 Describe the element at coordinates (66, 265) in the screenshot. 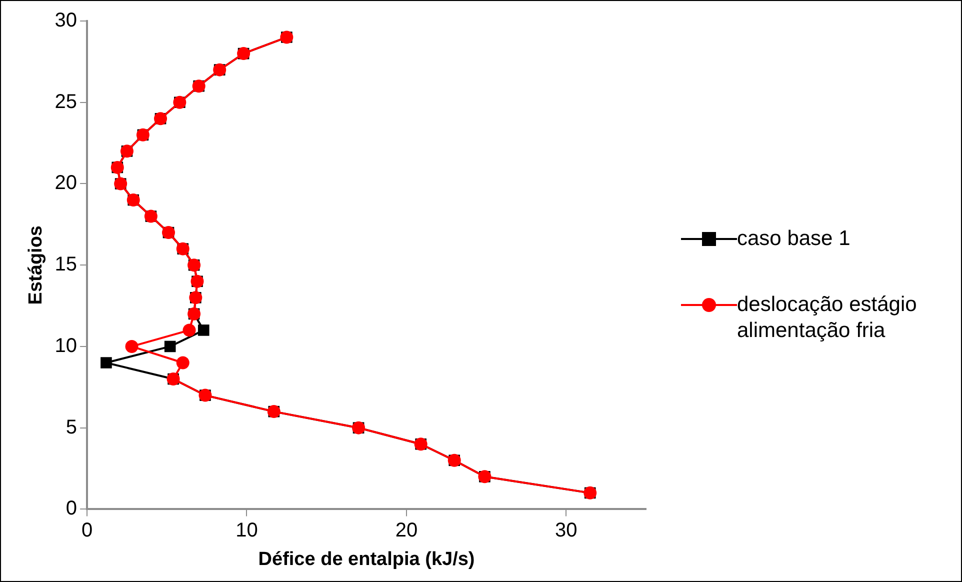

I see `y-tick-label: 15` at that location.